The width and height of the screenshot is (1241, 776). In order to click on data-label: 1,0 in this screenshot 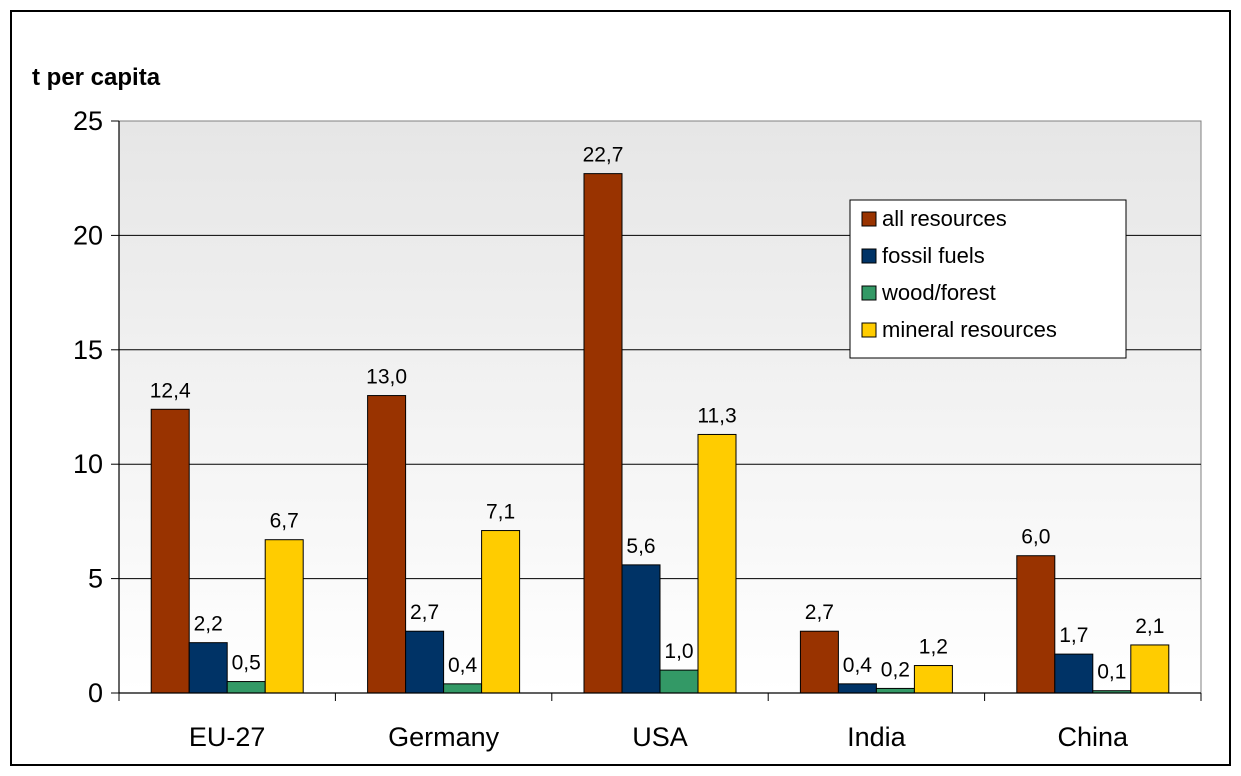, I will do `click(678, 651)`.